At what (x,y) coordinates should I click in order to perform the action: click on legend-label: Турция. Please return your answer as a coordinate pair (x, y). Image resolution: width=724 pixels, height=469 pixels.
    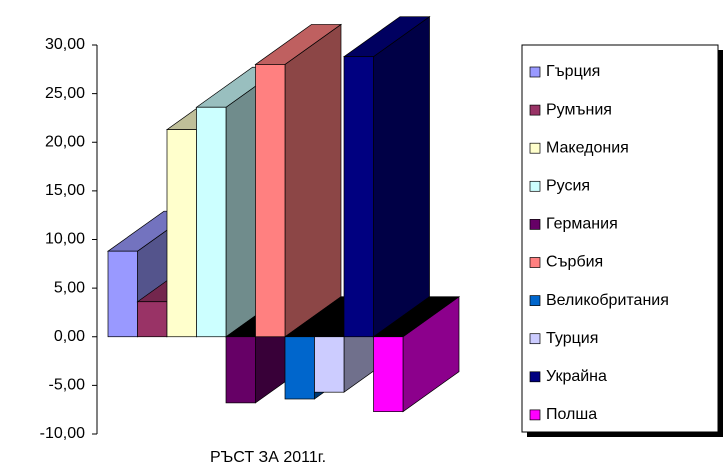
    Looking at the image, I should click on (572, 338).